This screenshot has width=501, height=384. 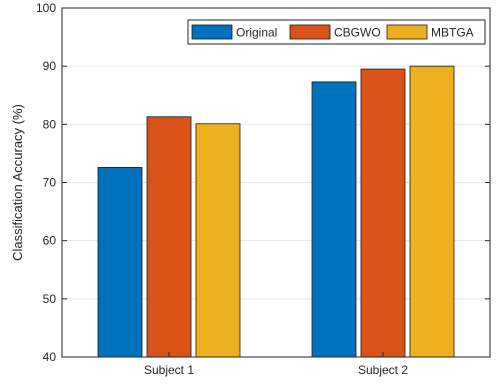 What do you see at coordinates (50, 357) in the screenshot?
I see `y-tick-label: 40` at bounding box center [50, 357].